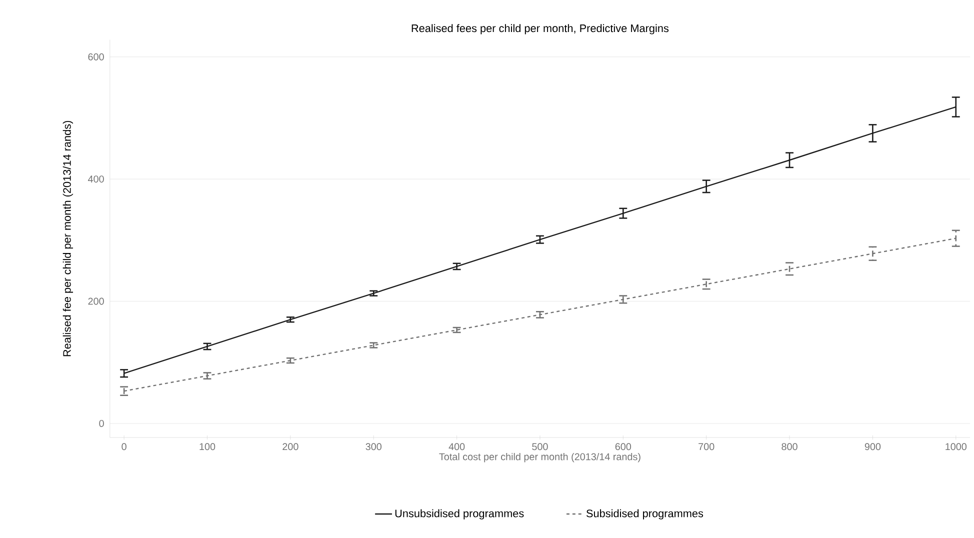 The height and width of the screenshot is (538, 974). What do you see at coordinates (96, 56) in the screenshot?
I see `y-tick-label: 600` at bounding box center [96, 56].